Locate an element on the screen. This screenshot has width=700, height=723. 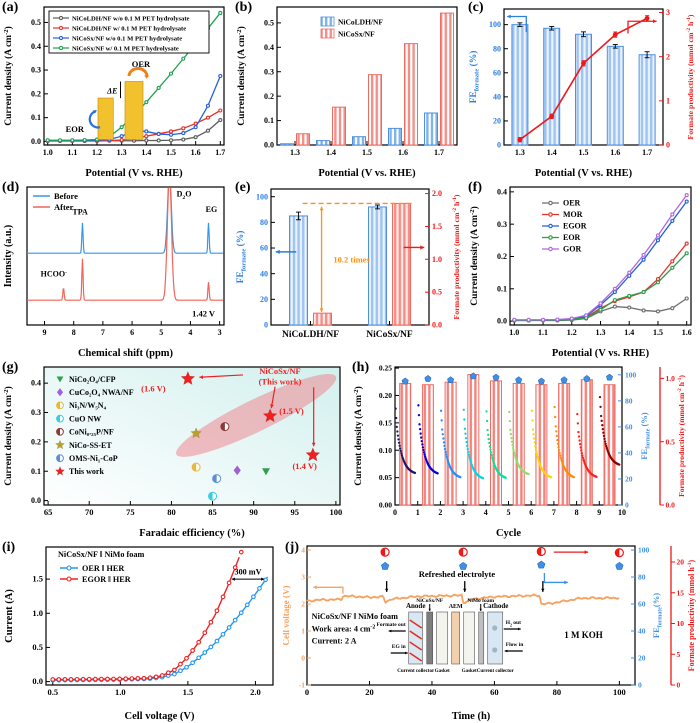
svg-text: 40 is located at coordinates (432, 692).